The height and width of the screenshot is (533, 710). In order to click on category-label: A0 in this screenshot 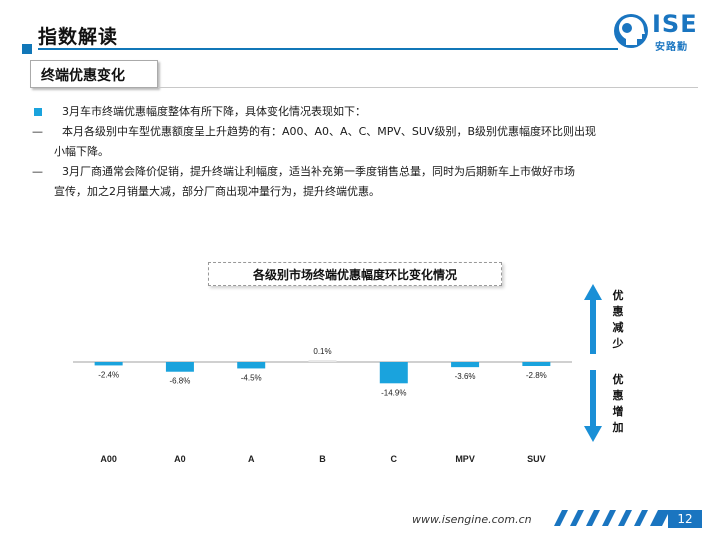, I will do `click(180, 459)`.